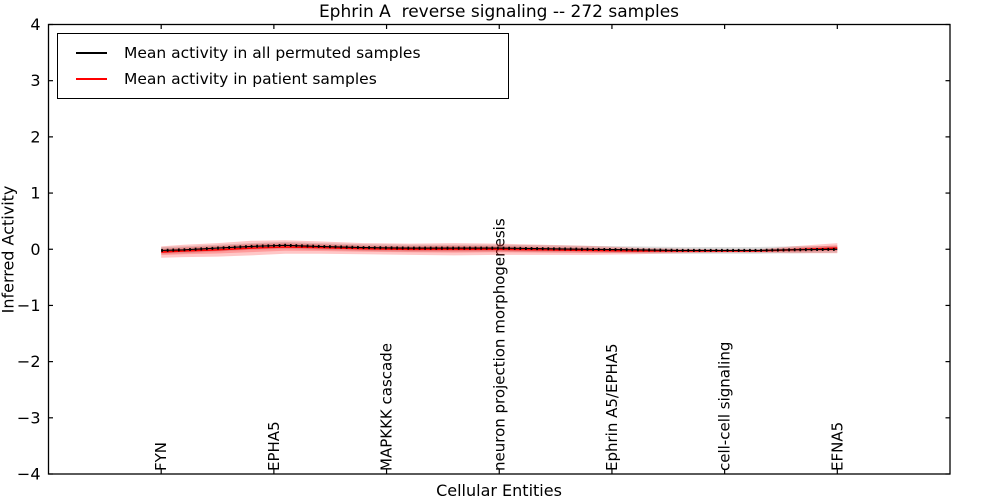 Image resolution: width=1000 pixels, height=500 pixels. I want to click on x-tick-label: cell-cell signaling, so click(725, 406).